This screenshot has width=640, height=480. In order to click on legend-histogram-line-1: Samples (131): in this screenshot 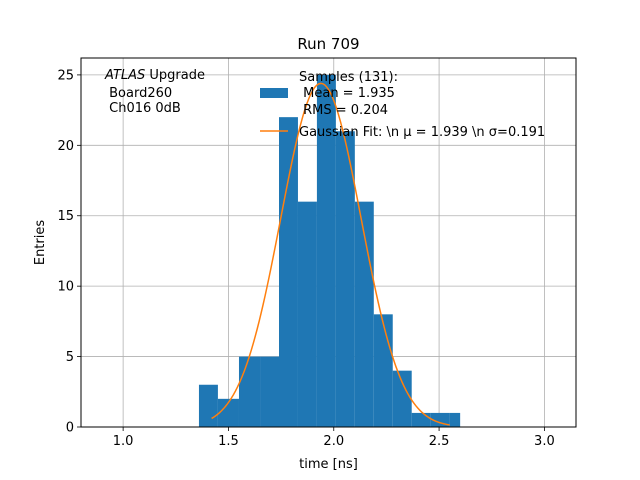, I will do `click(348, 77)`.